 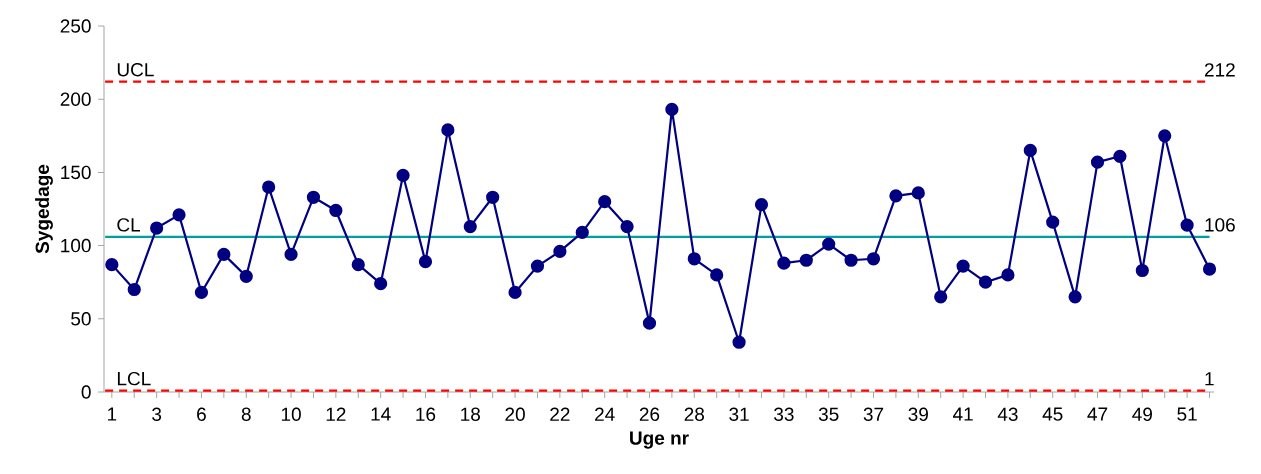 I want to click on x-tick-label: 35, so click(x=828, y=414).